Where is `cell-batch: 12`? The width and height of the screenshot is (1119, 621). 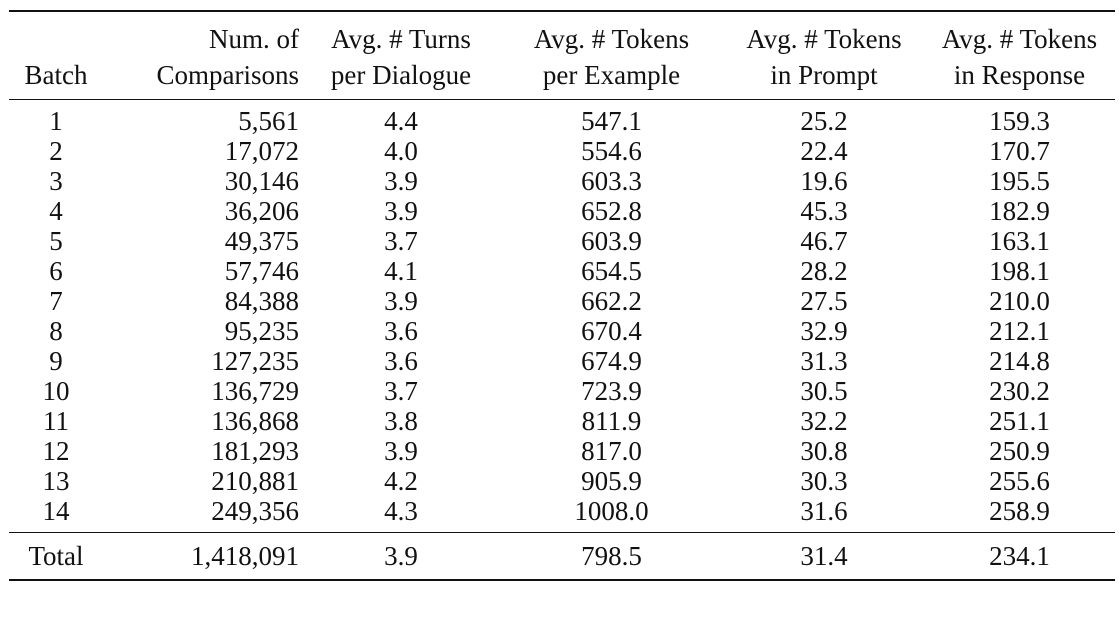
cell-batch: 12 is located at coordinates (56, 451).